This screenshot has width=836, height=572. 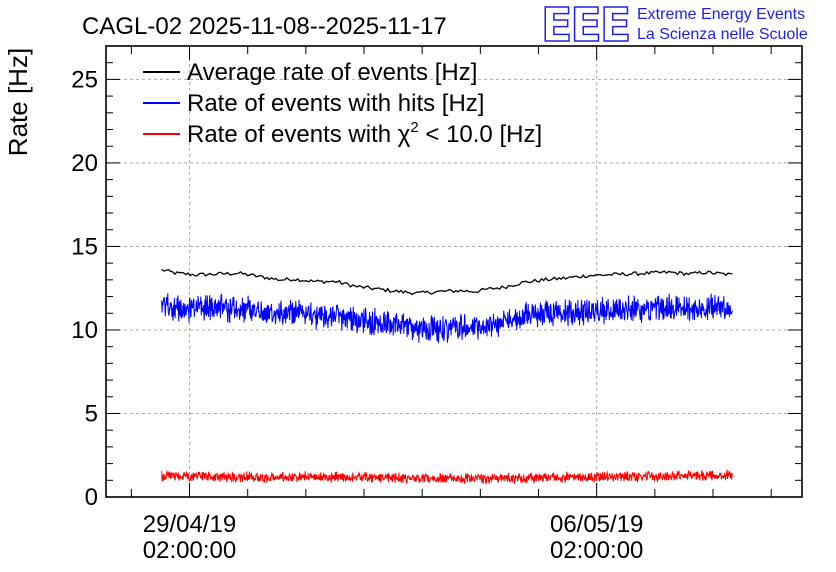 What do you see at coordinates (722, 34) in the screenshot?
I see `eee-logo-line2: La Scienza nelle Scuole` at bounding box center [722, 34].